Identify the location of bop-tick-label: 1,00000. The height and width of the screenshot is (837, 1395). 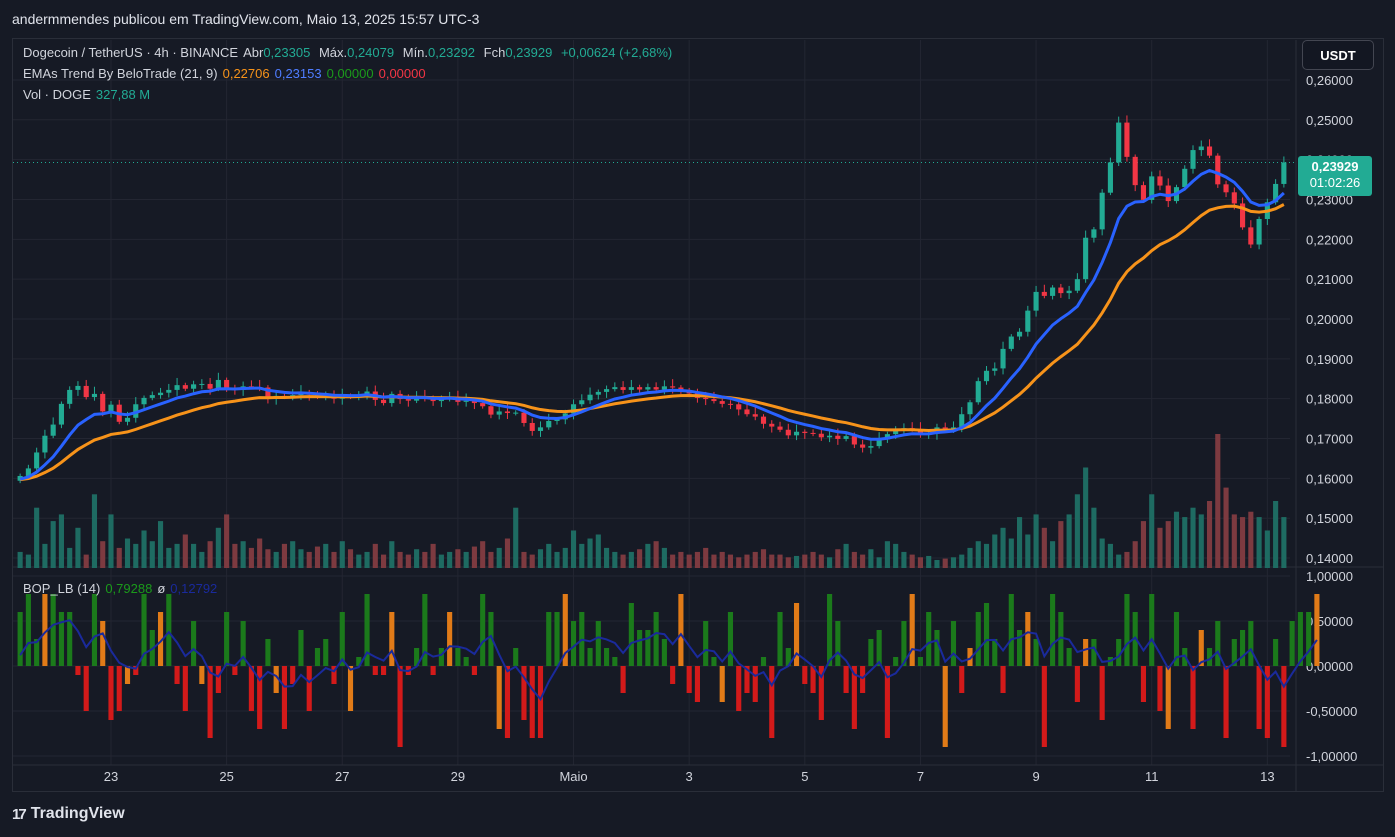
(1329, 576).